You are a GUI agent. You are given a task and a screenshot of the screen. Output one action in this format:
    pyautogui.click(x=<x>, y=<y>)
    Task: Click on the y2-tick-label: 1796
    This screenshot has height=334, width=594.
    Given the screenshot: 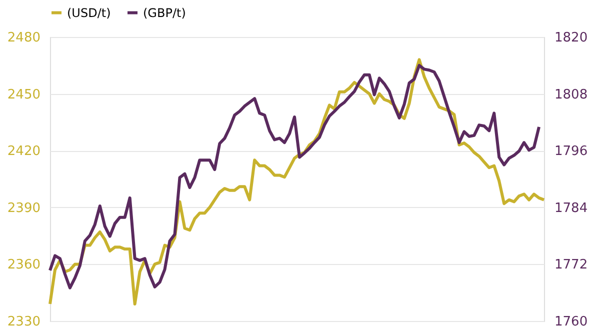 What is the action you would take?
    pyautogui.click(x=571, y=152)
    